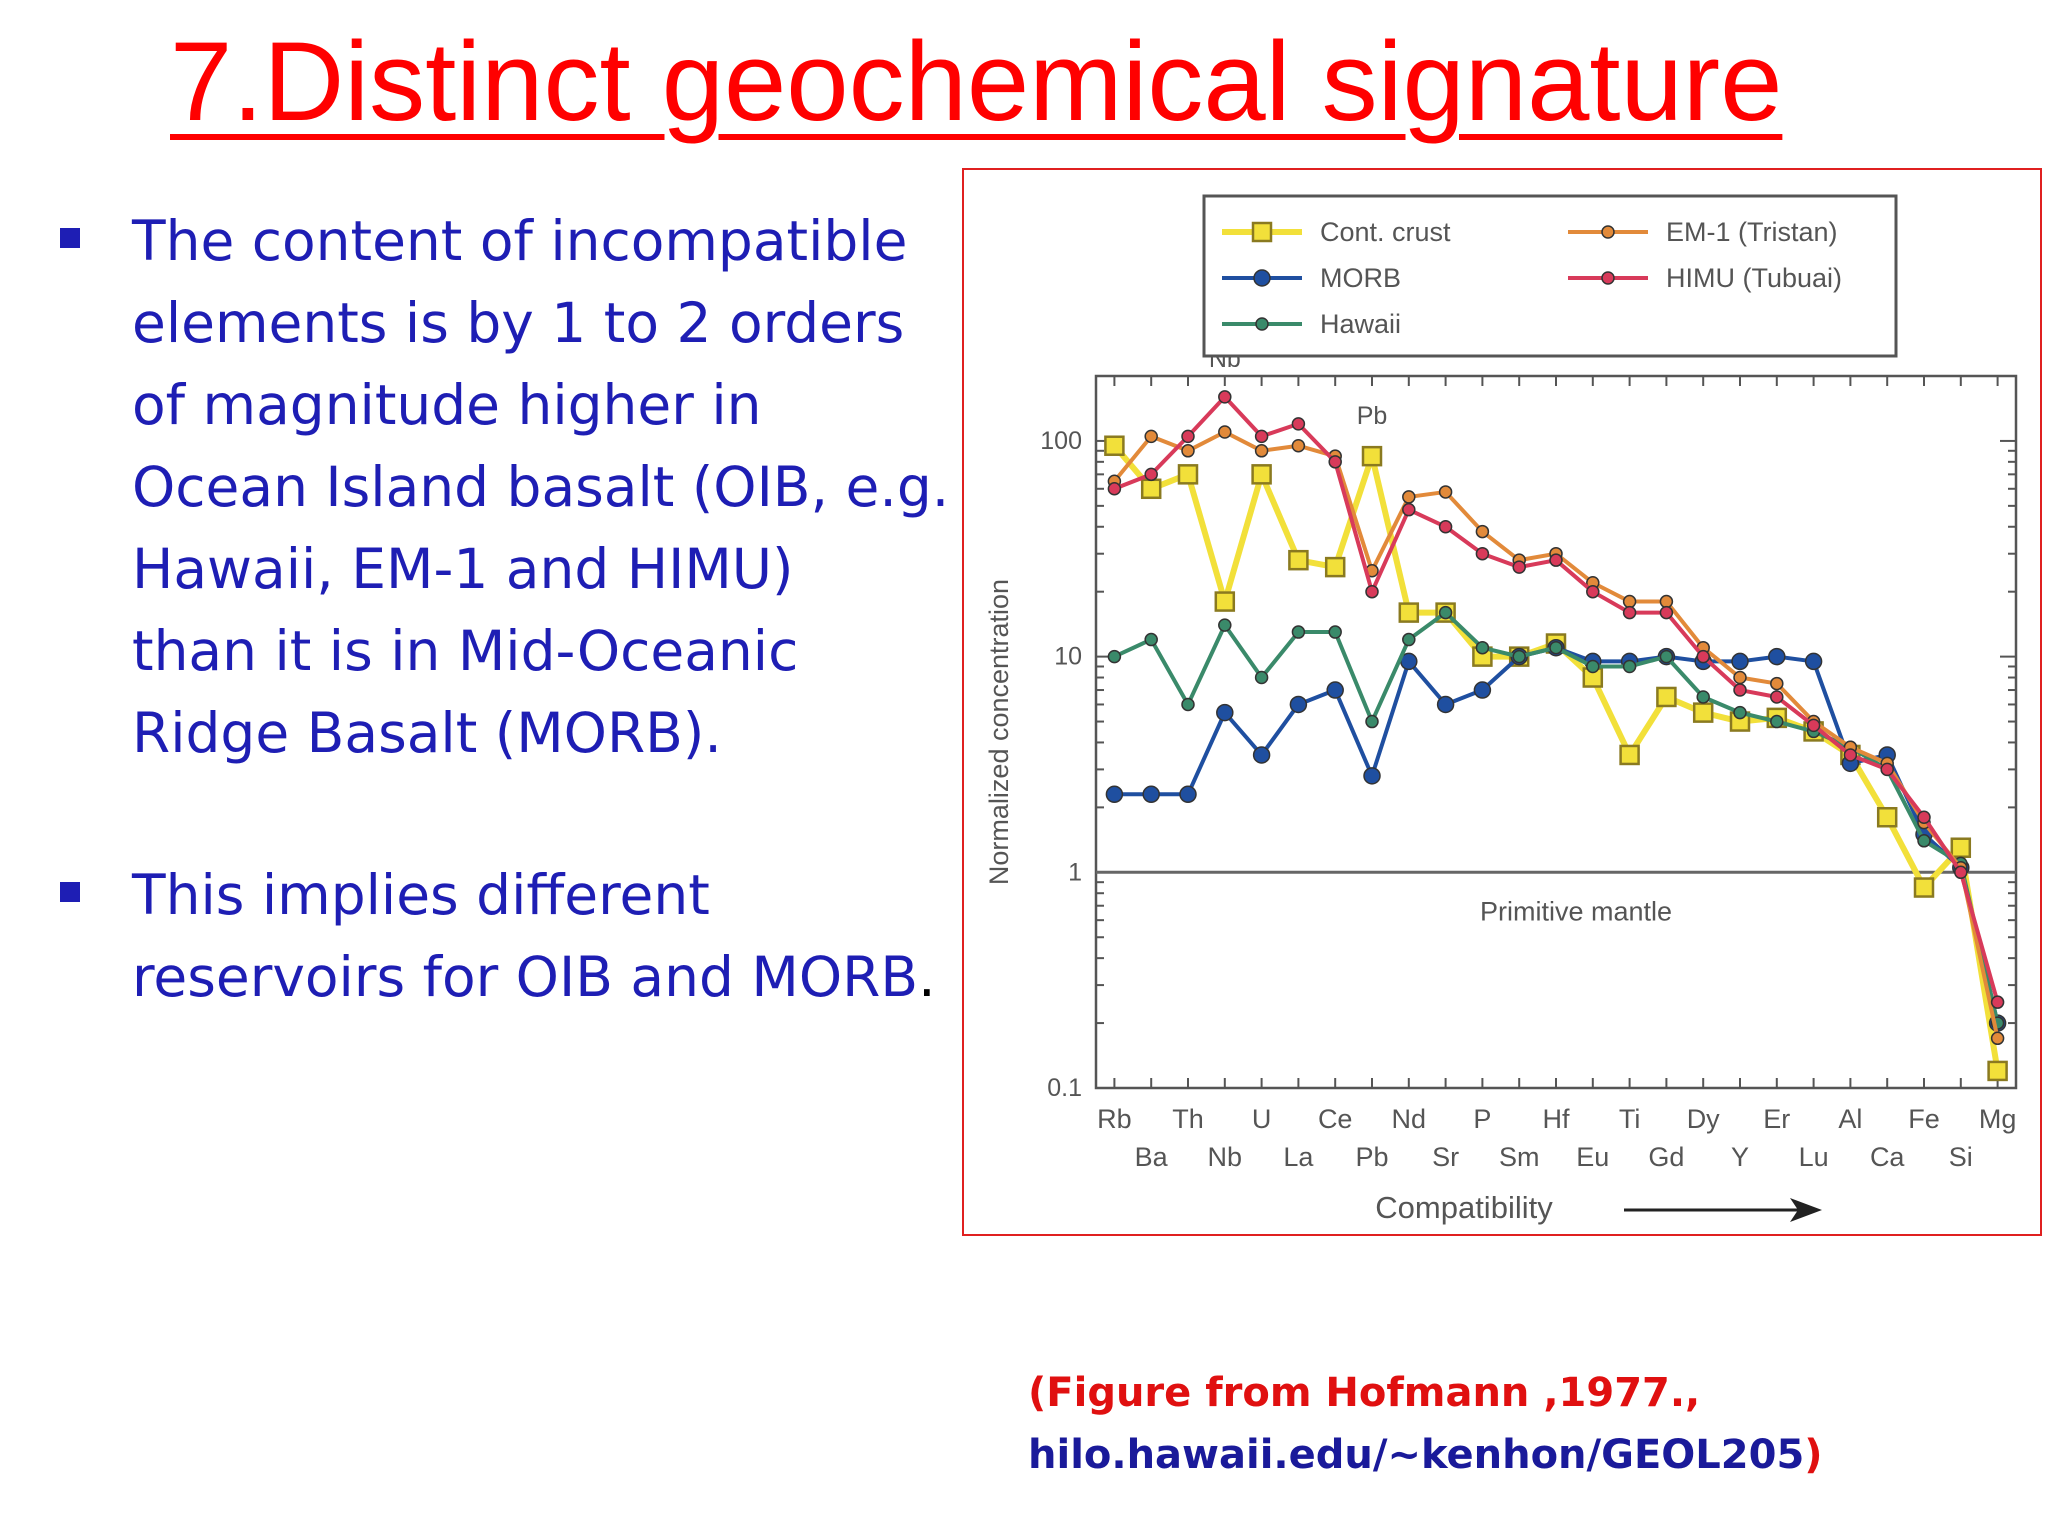 The width and height of the screenshot is (2048, 1536). I want to click on x-tick-label: U, so click(1262, 1119).